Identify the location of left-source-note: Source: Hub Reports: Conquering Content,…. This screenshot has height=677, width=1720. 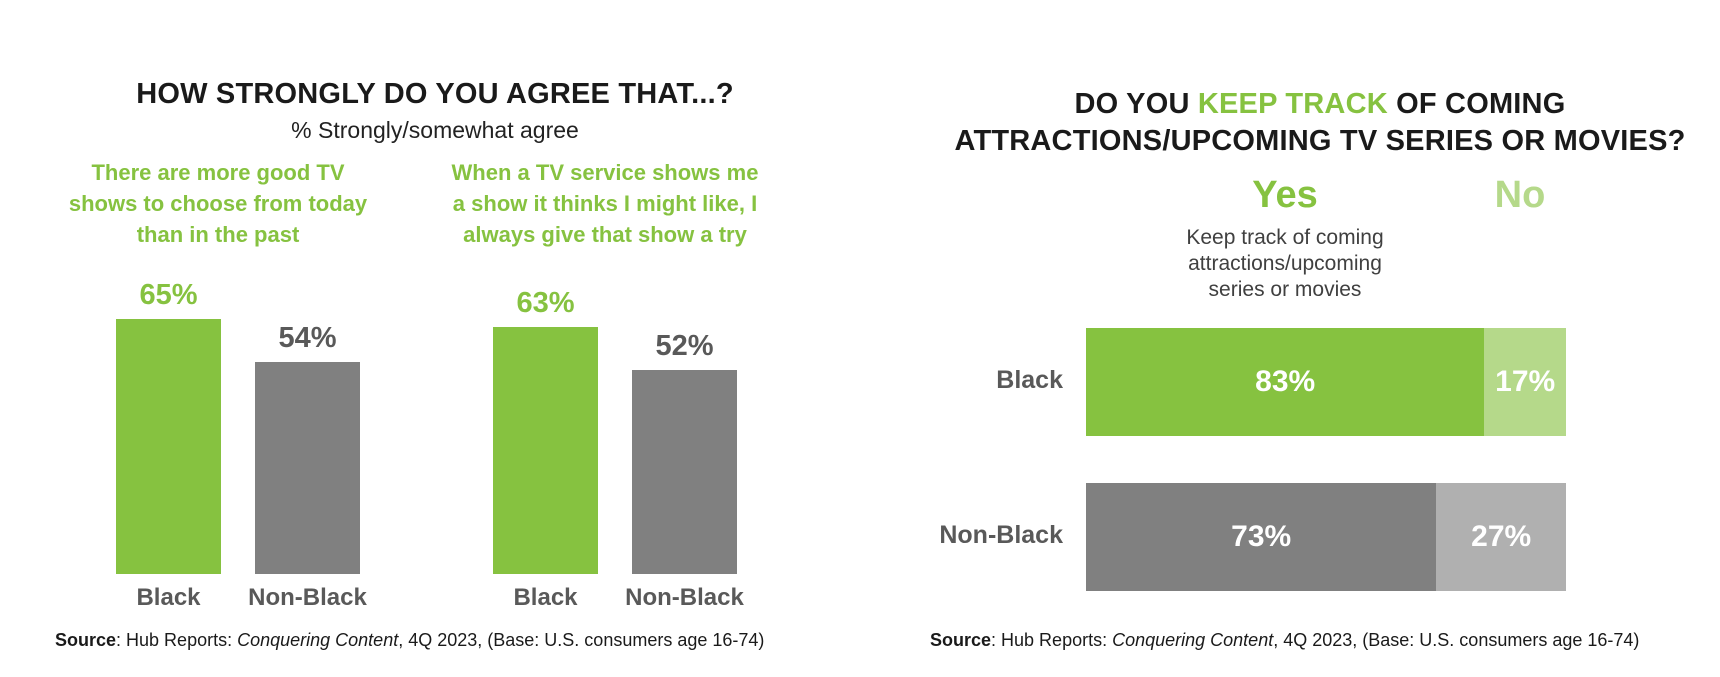
(409, 640).